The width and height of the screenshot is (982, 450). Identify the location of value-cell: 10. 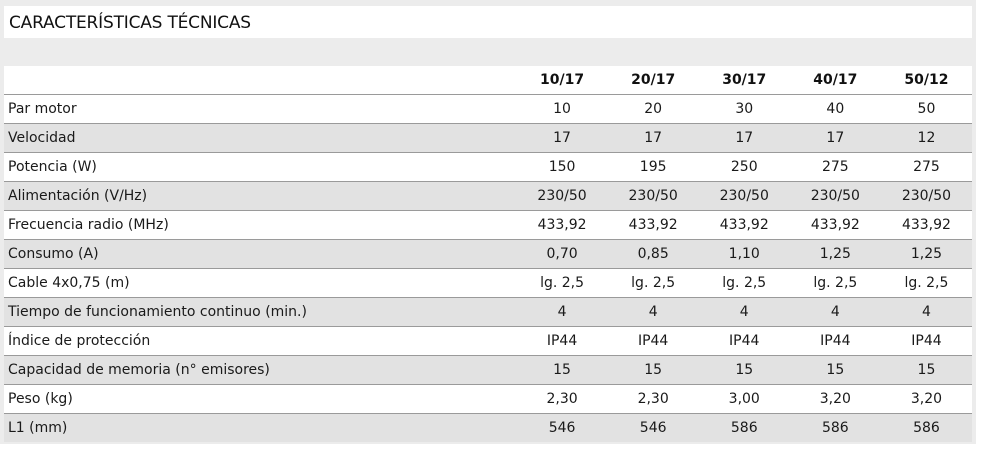
(562, 109).